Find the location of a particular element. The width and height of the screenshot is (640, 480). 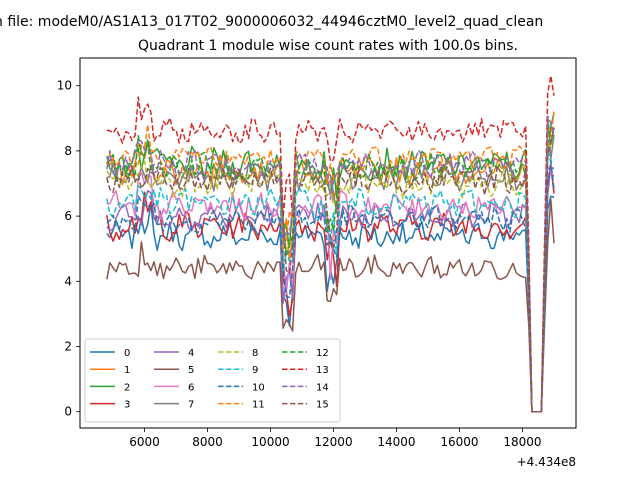

x-tick-label: 8000 is located at coordinates (207, 442).